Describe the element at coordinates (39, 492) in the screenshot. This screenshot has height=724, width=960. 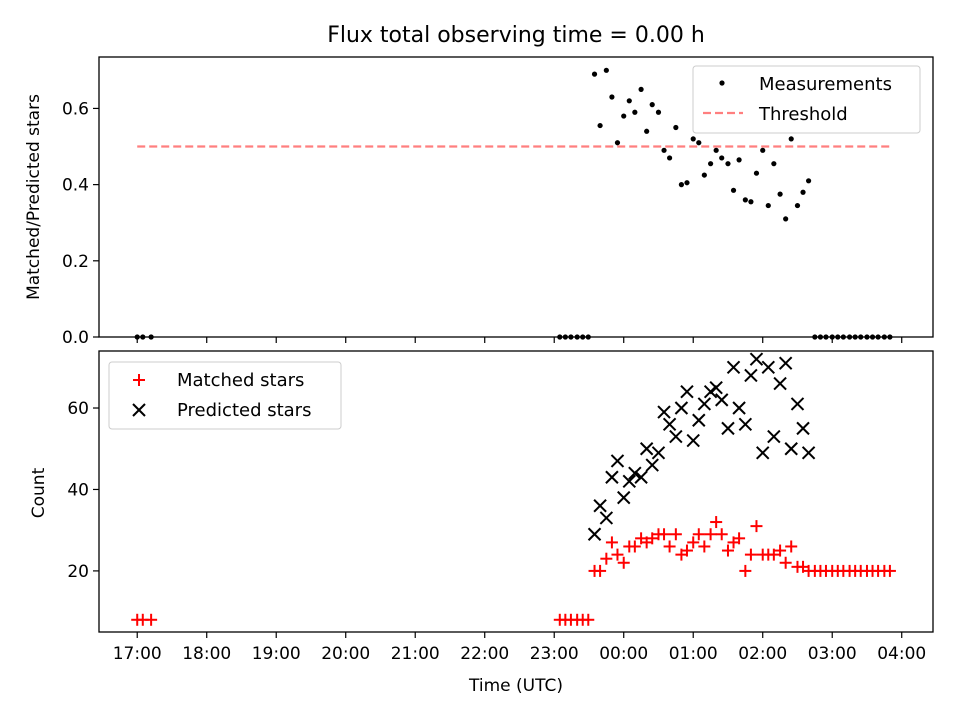
I see `bottom-y-axis-label: Count` at that location.